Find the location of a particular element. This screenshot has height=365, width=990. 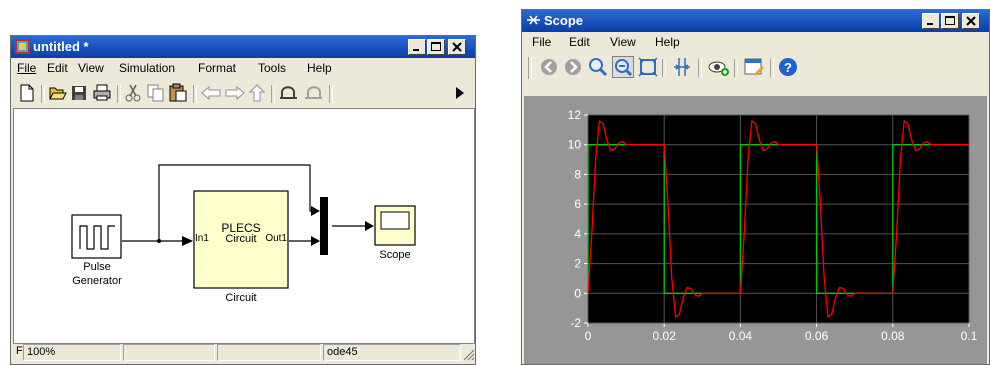

back-arrow-icon is located at coordinates (211, 93).